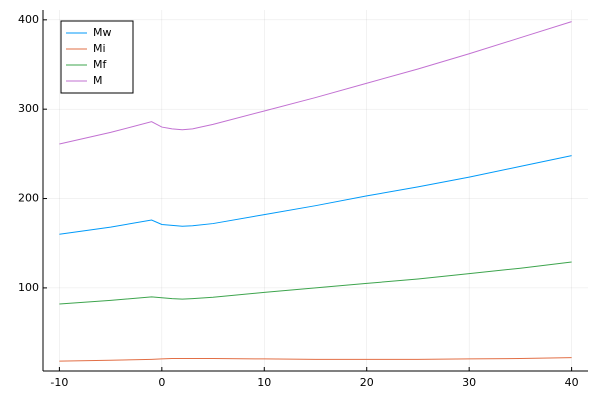  What do you see at coordinates (59, 382) in the screenshot?
I see `x-tick-label: -10` at bounding box center [59, 382].